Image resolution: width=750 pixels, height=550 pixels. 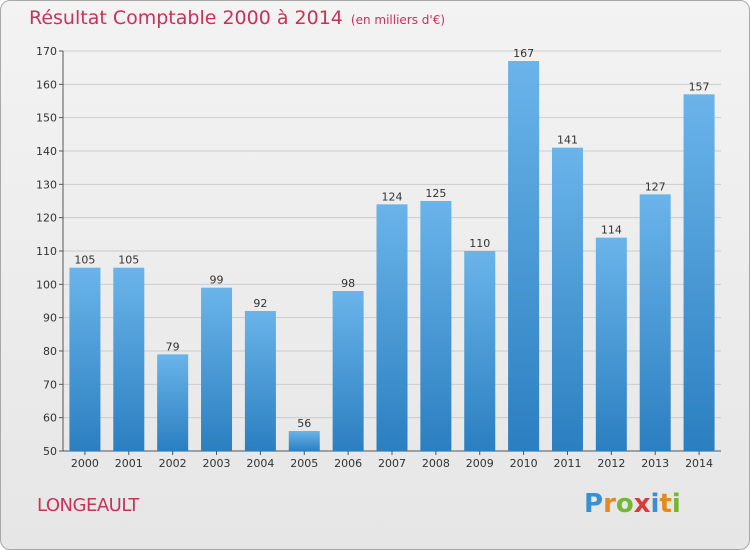 I want to click on data-label-2006: 98, so click(x=348, y=283).